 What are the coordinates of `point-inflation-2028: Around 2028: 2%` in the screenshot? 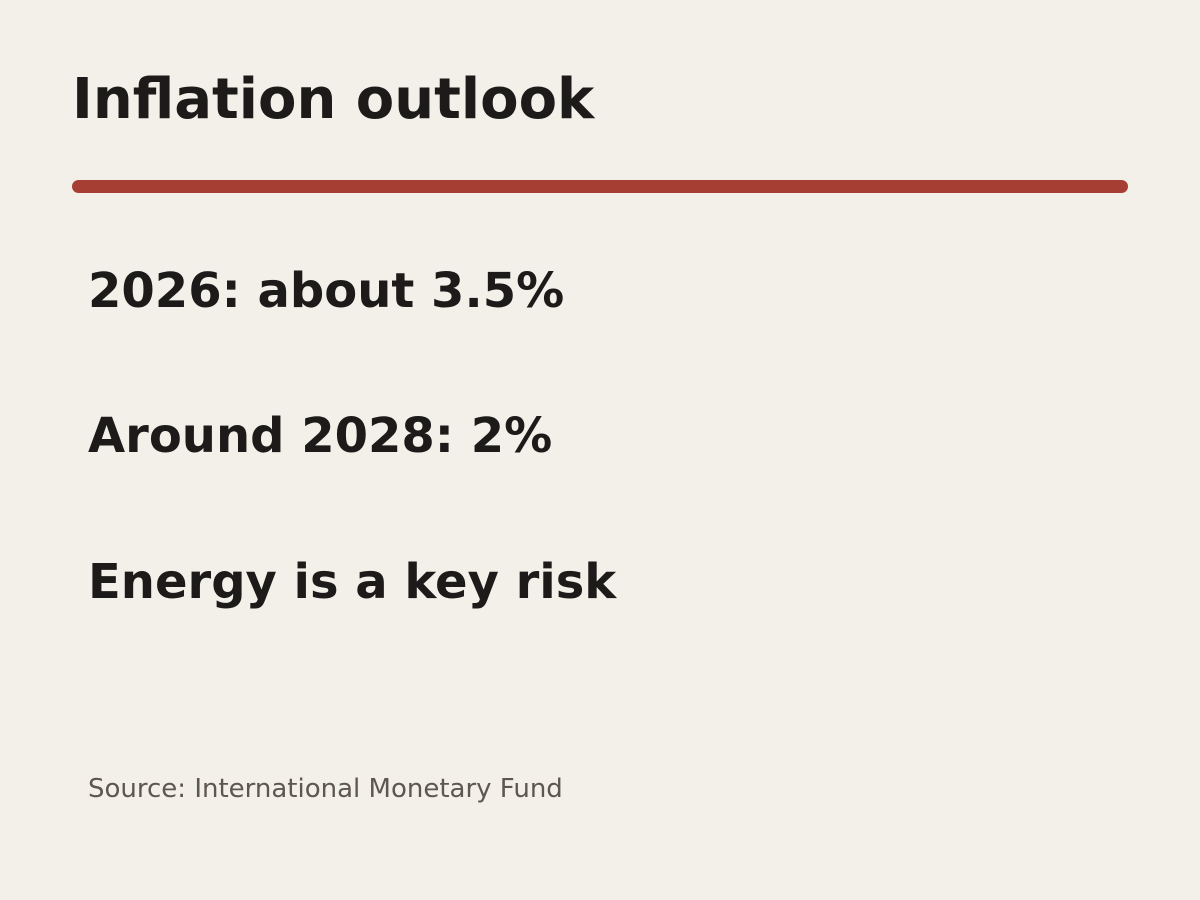 It's located at (320, 436).